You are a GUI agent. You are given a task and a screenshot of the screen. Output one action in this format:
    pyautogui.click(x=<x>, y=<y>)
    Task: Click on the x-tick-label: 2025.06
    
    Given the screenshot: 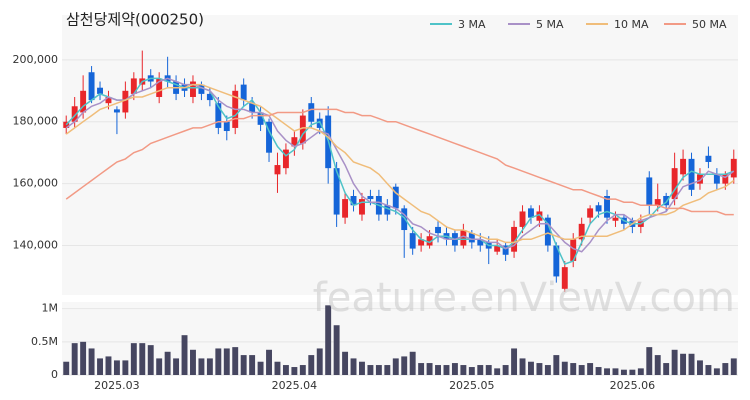 What is the action you would take?
    pyautogui.click(x=633, y=385)
    